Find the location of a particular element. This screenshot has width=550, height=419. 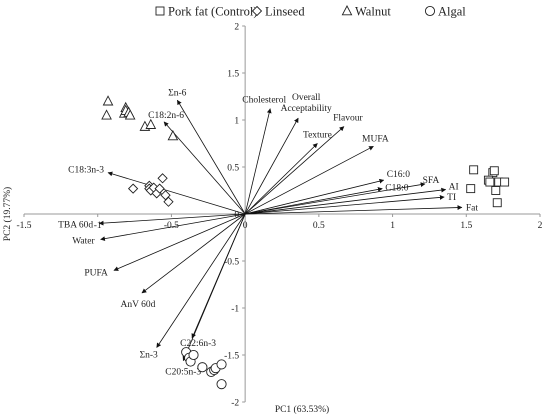

loading-label: TBA 60d is located at coordinates (75, 225).